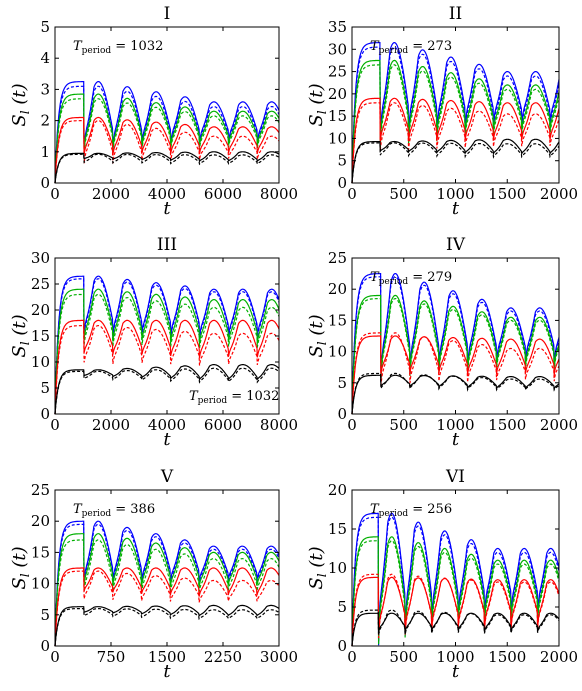 This screenshot has width=582, height=691. I want to click on y-tick-label: 3, so click(45, 89).